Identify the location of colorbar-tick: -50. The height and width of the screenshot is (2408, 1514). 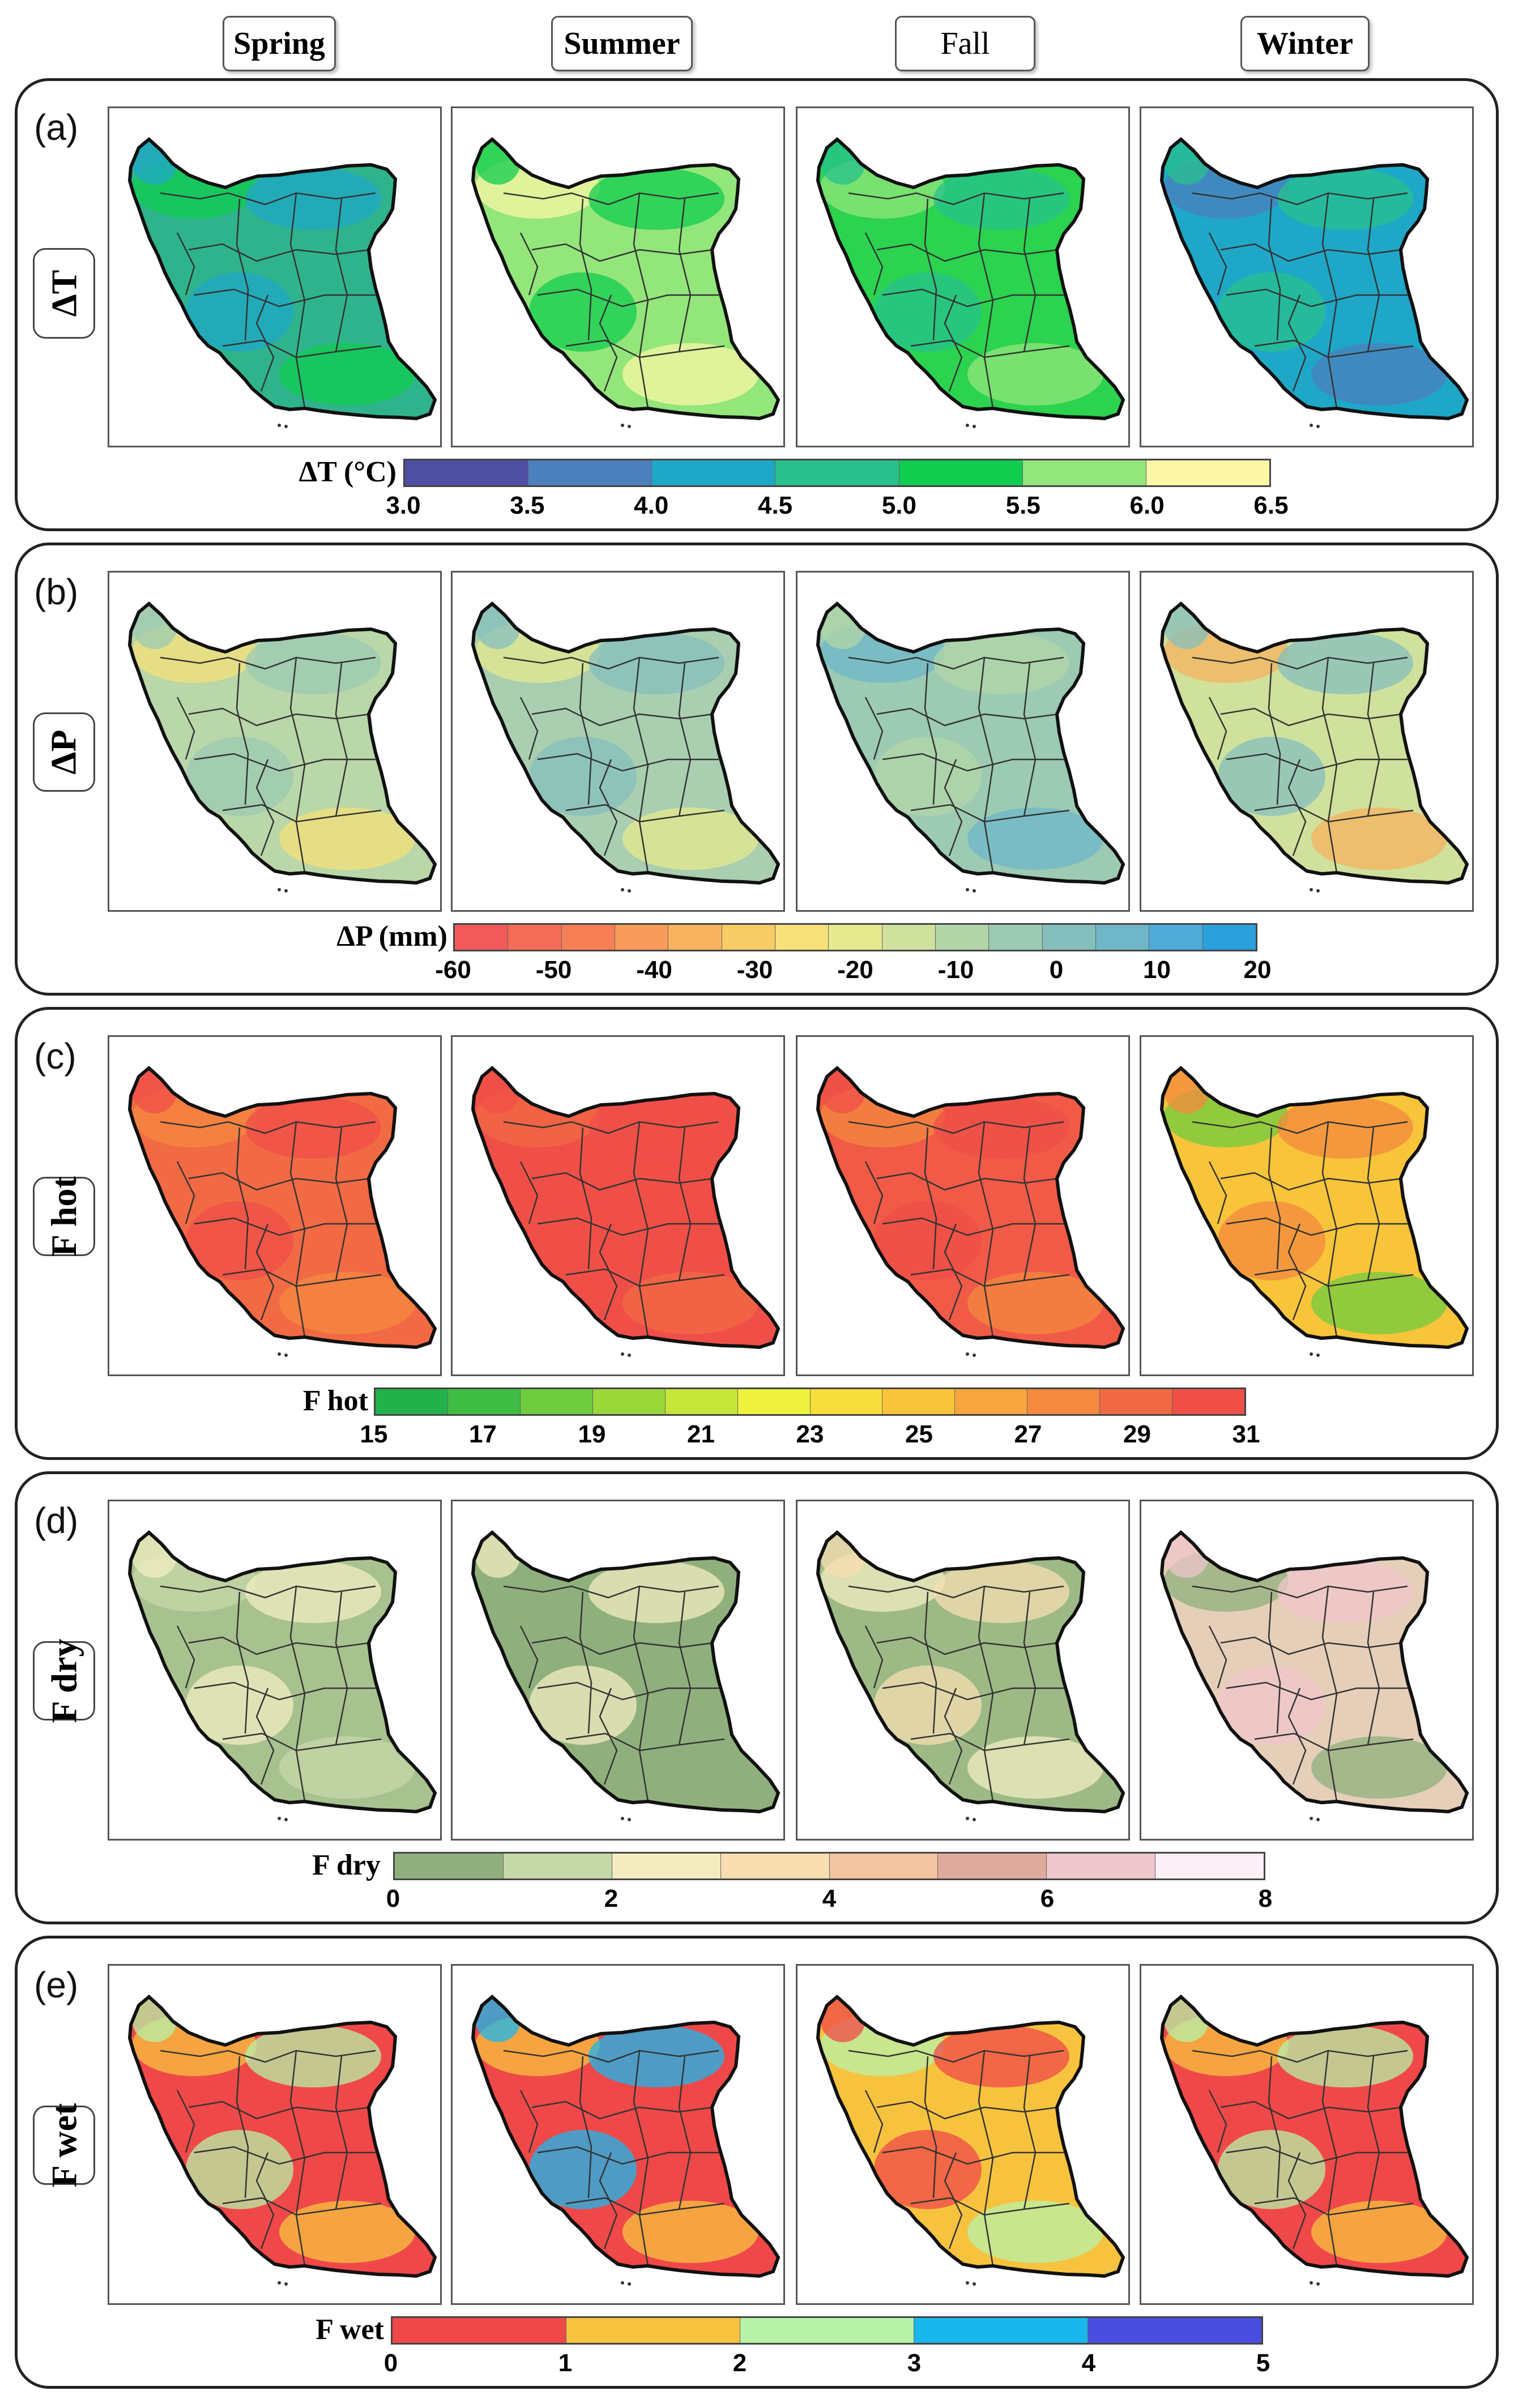
(553, 970).